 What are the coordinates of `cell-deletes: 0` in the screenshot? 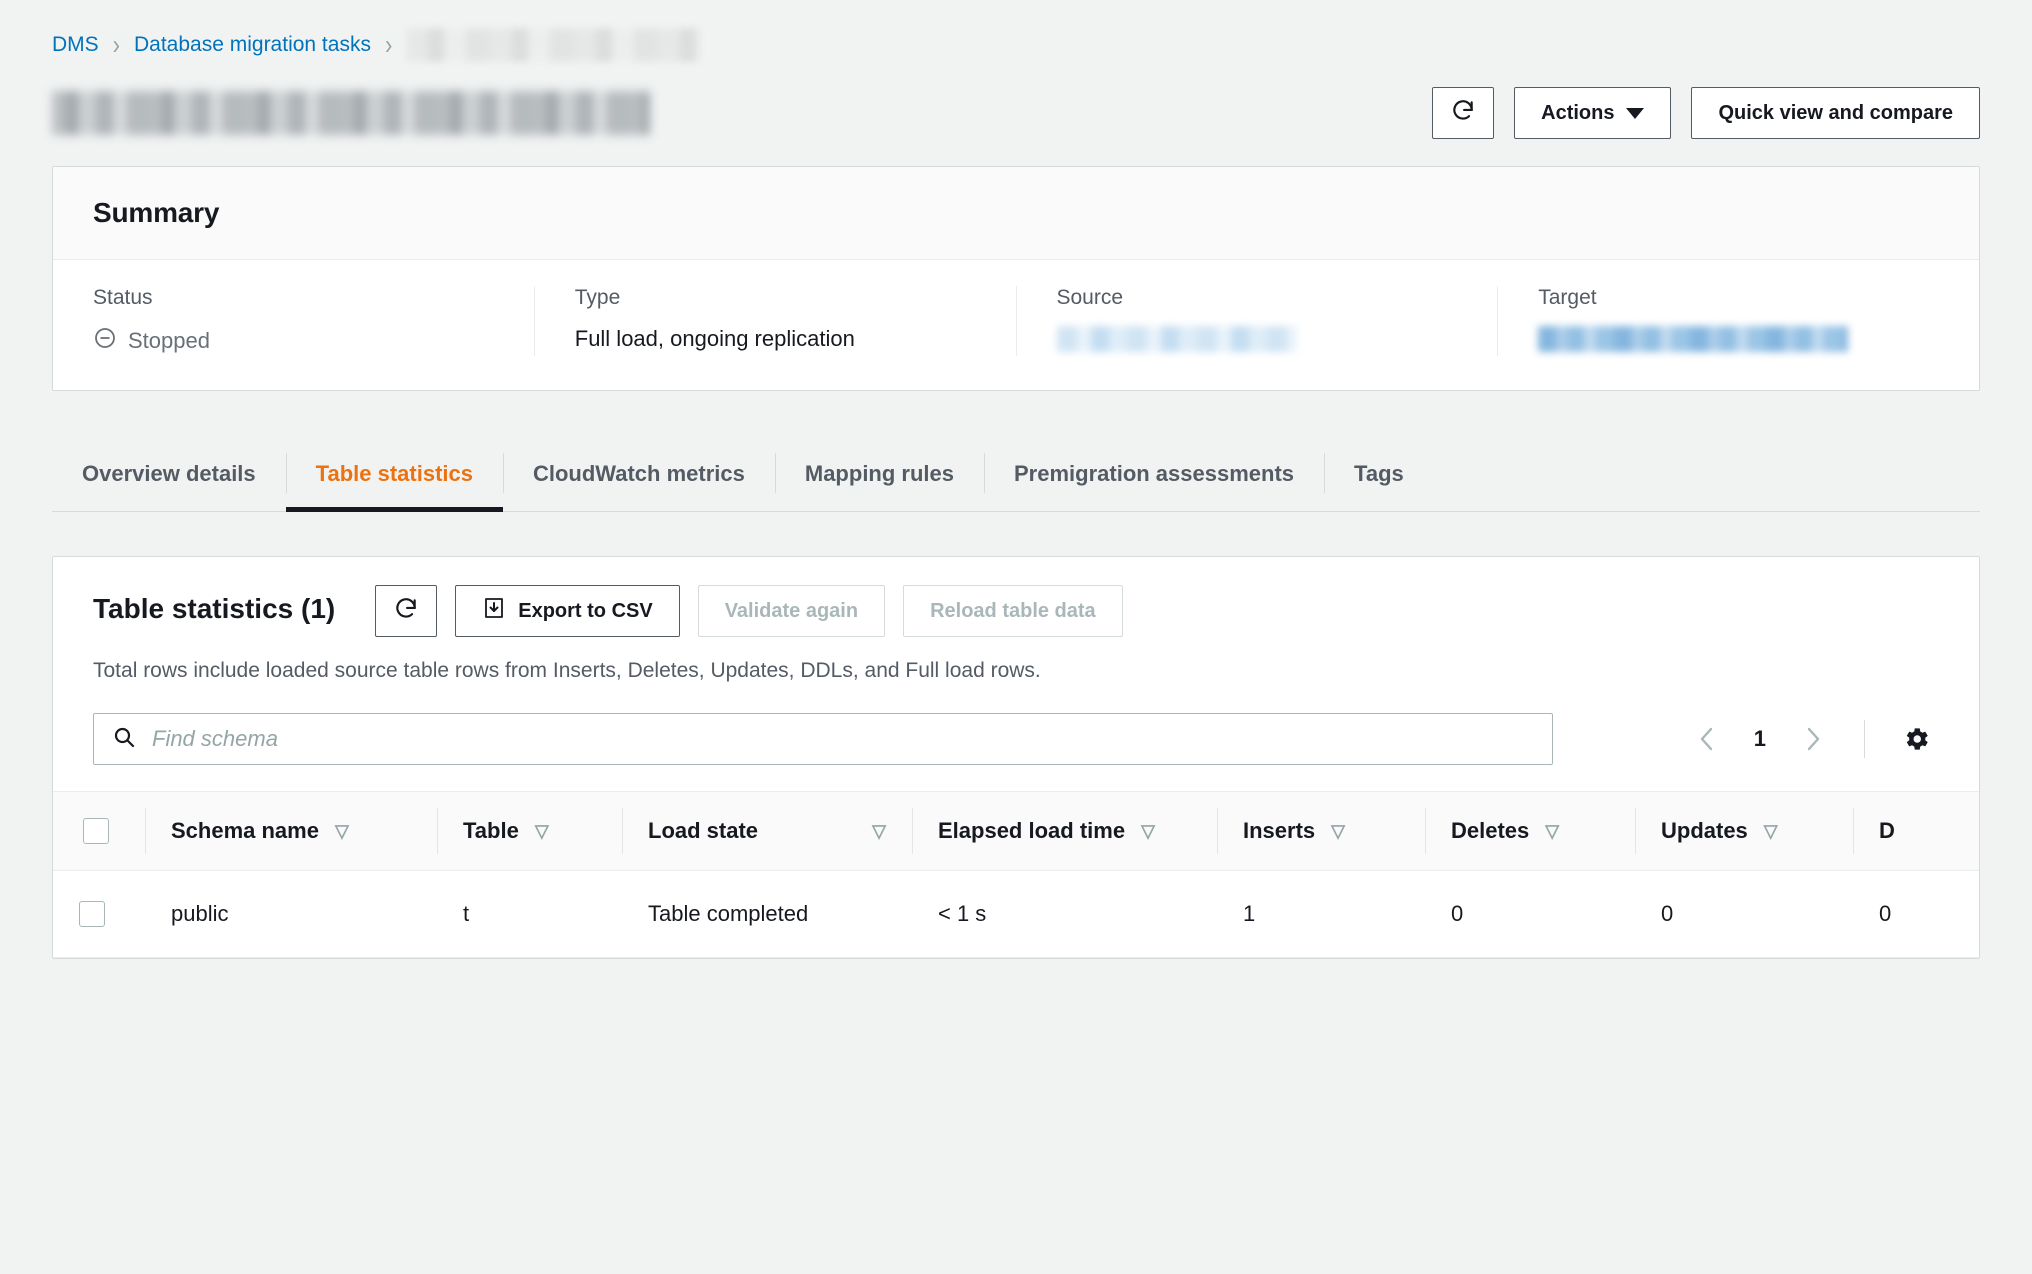 It's located at (1530, 914).